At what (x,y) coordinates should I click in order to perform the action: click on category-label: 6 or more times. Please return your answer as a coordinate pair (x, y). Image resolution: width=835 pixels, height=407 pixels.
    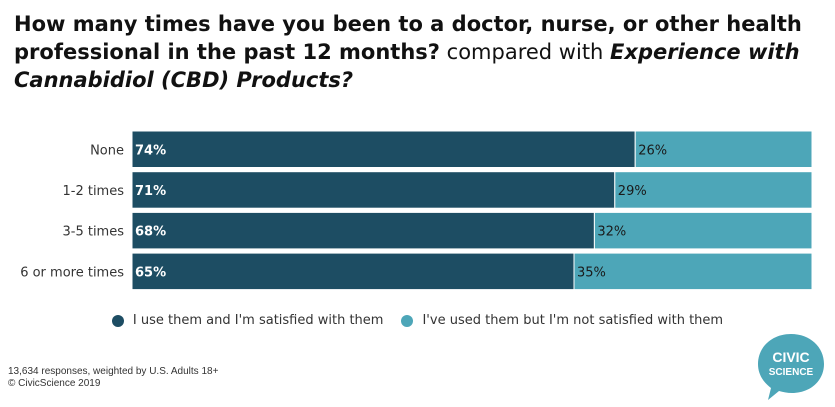
    Looking at the image, I should click on (72, 272).